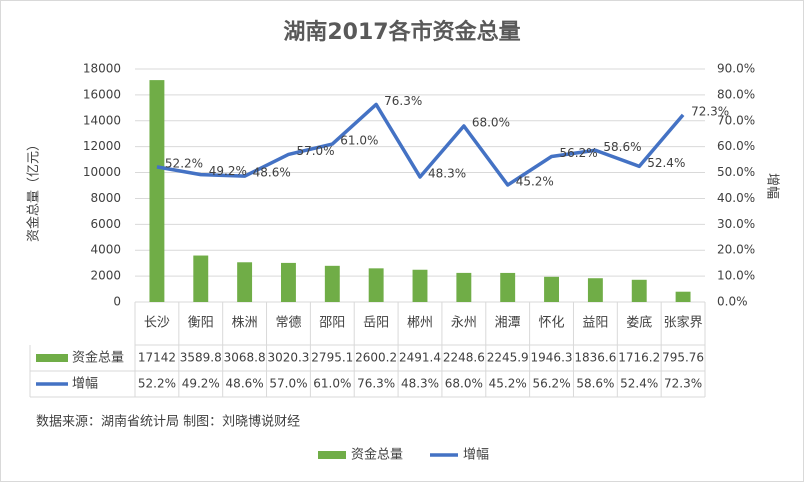 This screenshot has height=482, width=804. What do you see at coordinates (508, 358) in the screenshot?
I see `table-cell: 2245.9` at bounding box center [508, 358].